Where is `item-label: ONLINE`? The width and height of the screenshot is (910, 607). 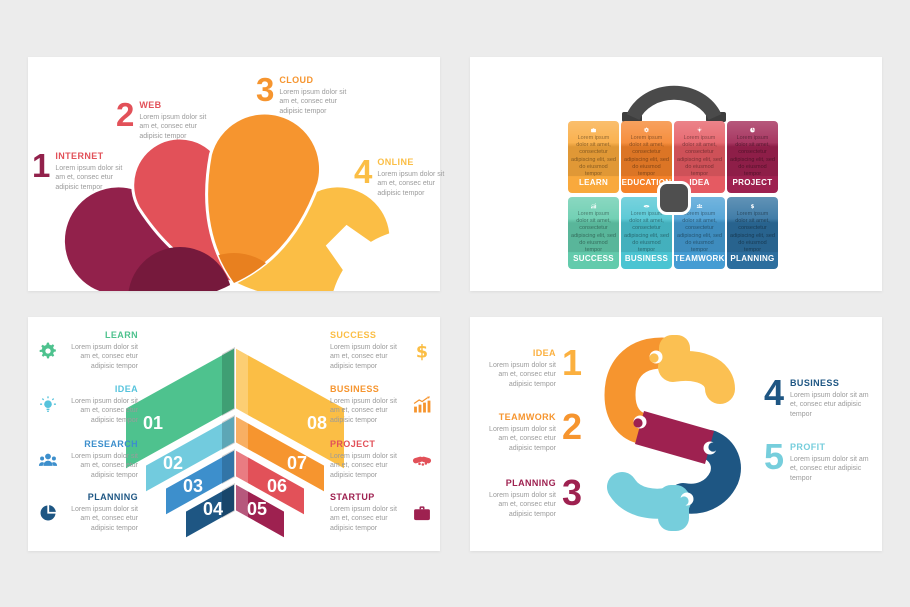
item-label: ONLINE is located at coordinates (395, 162).